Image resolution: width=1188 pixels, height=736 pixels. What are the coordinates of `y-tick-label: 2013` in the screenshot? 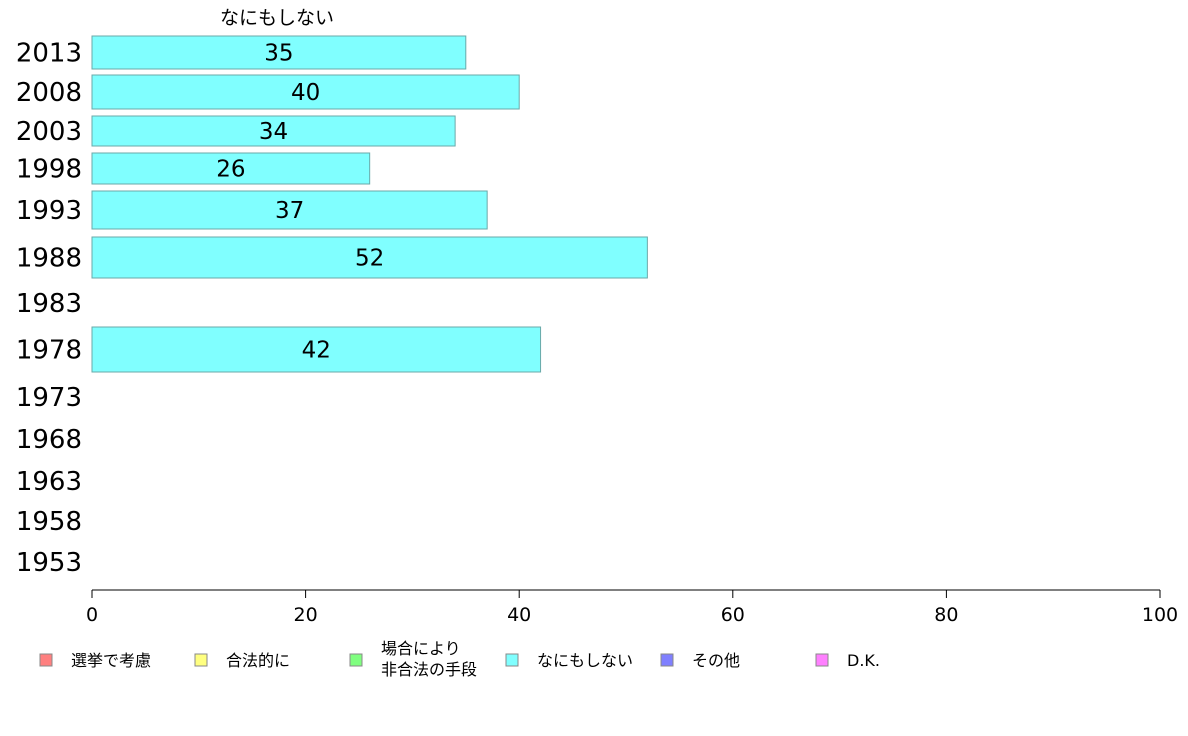 It's located at (49, 54).